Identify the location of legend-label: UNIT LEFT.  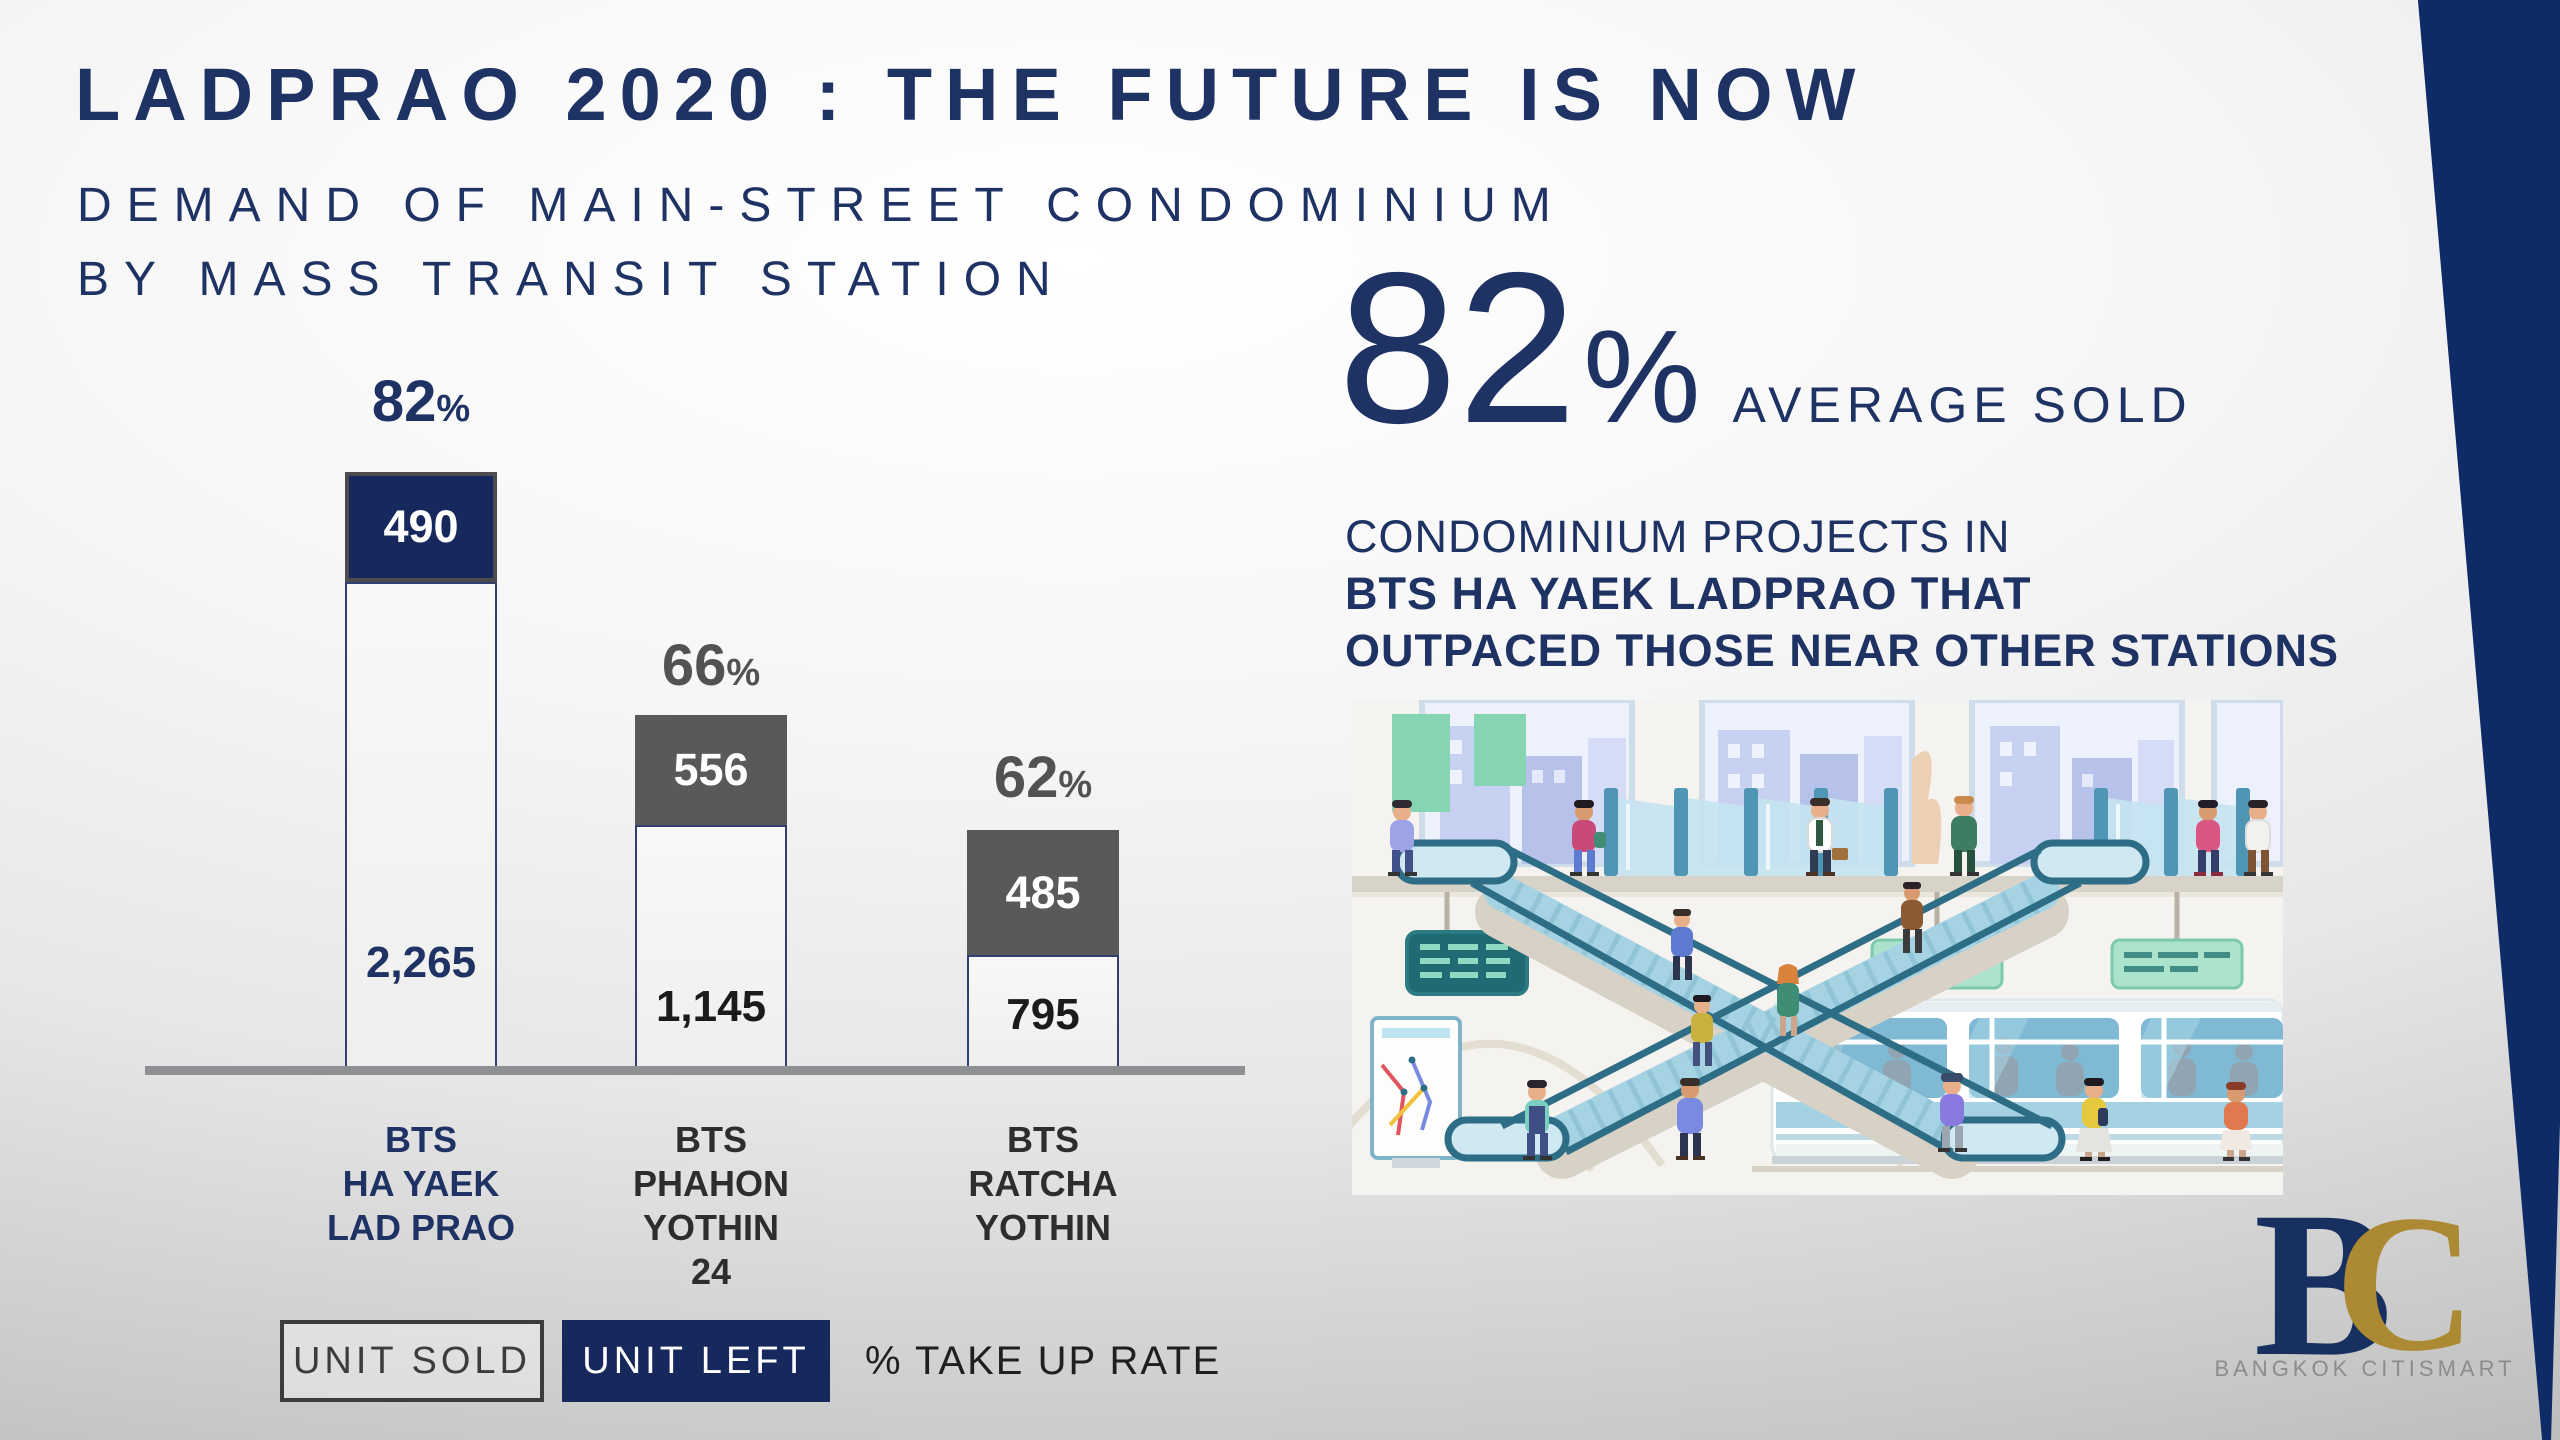
(696, 1360).